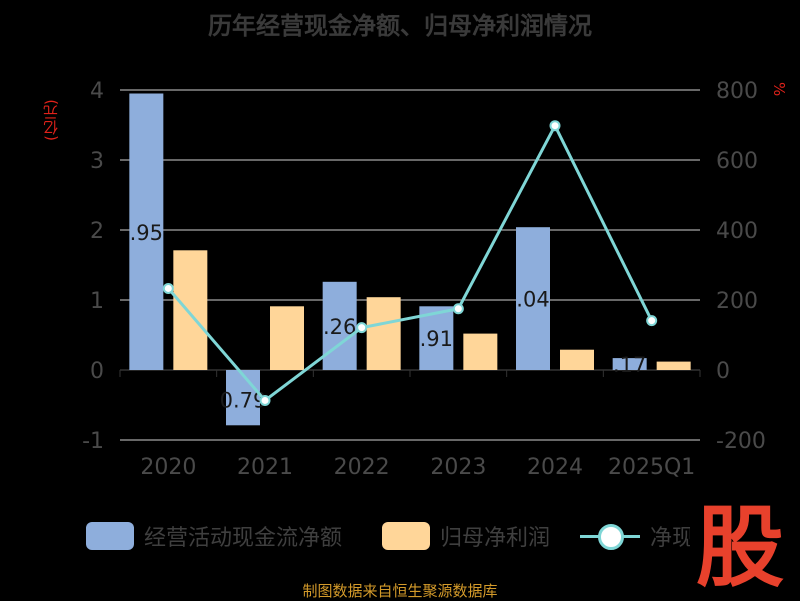 The width and height of the screenshot is (800, 601). I want to click on bar-data-label: .04, so click(532, 300).